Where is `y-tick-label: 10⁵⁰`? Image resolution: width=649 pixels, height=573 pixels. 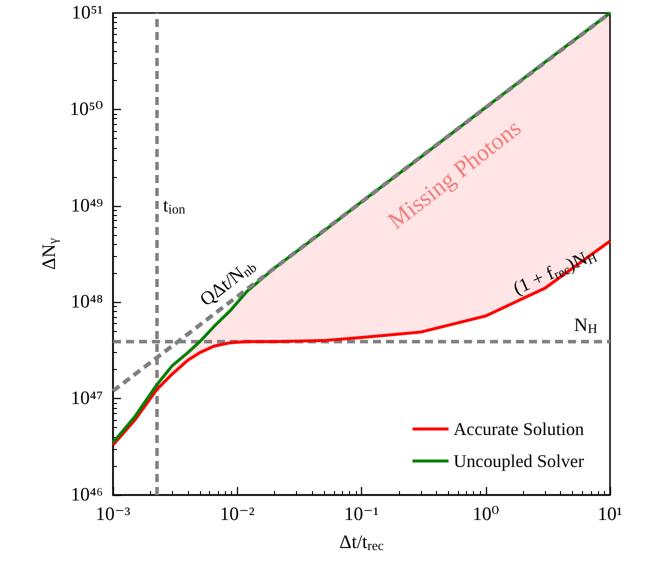
y-tick-label: 10⁵⁰ is located at coordinates (87, 109).